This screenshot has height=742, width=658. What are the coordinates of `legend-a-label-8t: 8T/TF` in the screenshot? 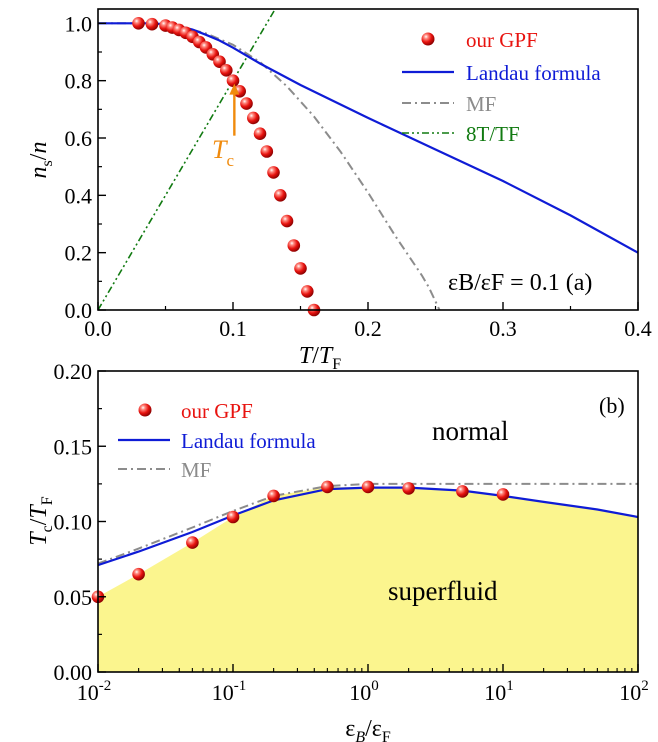 It's located at (493, 134).